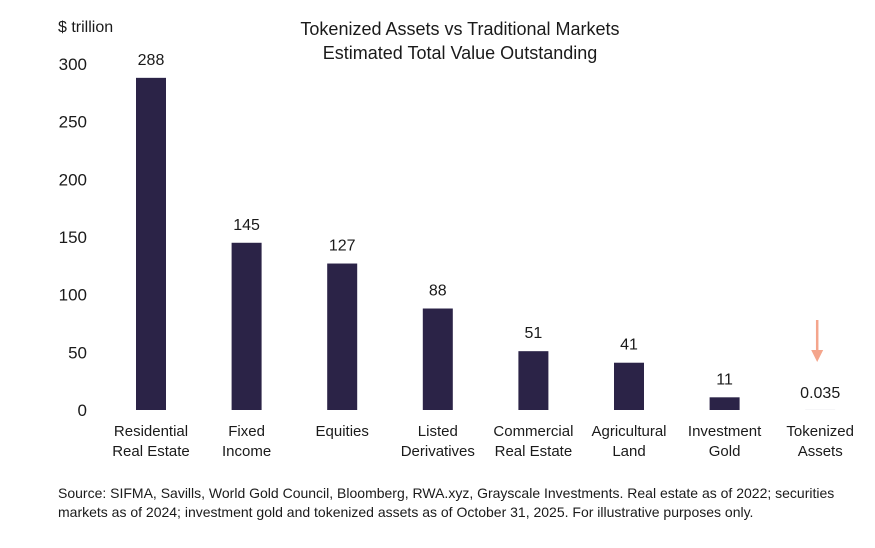  What do you see at coordinates (246, 431) in the screenshot?
I see `category-label: Fixed` at bounding box center [246, 431].